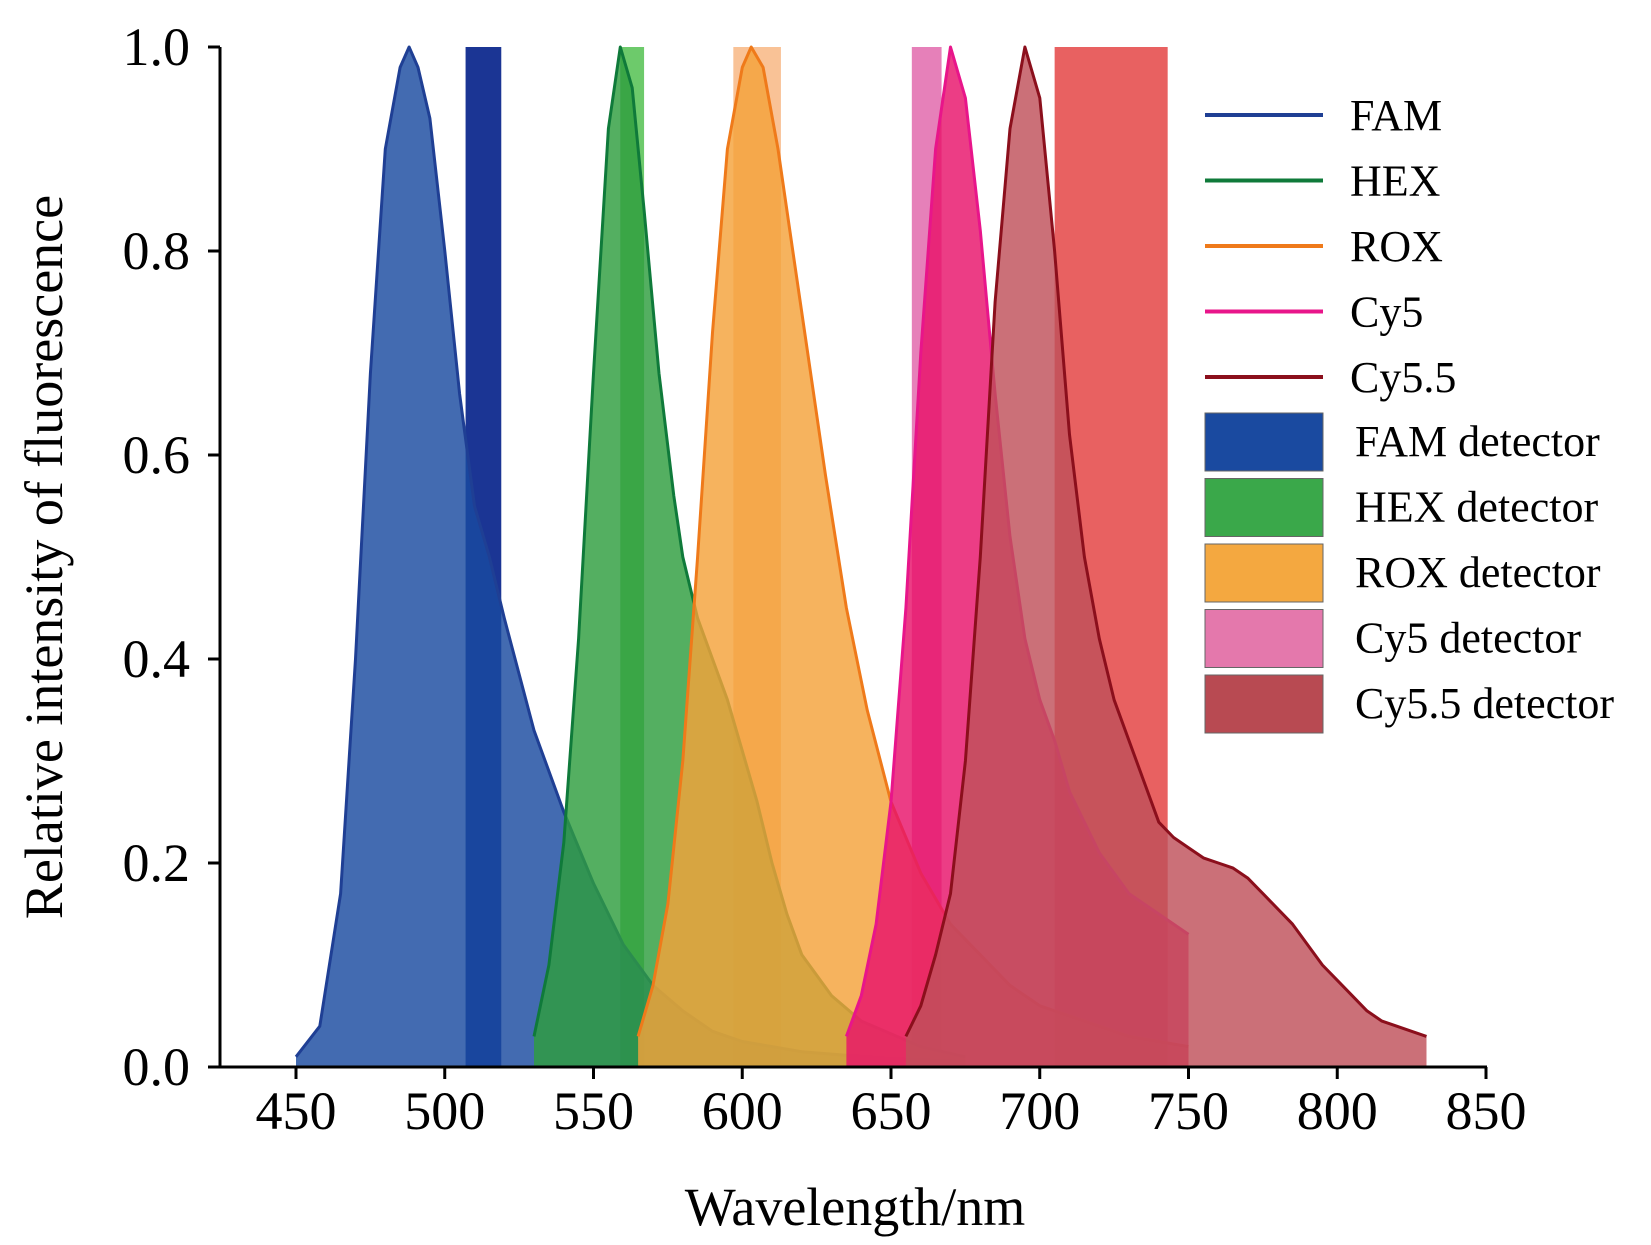 This screenshot has width=1651, height=1245. What do you see at coordinates (1396, 246) in the screenshot?
I see `legend-label: ROX` at bounding box center [1396, 246].